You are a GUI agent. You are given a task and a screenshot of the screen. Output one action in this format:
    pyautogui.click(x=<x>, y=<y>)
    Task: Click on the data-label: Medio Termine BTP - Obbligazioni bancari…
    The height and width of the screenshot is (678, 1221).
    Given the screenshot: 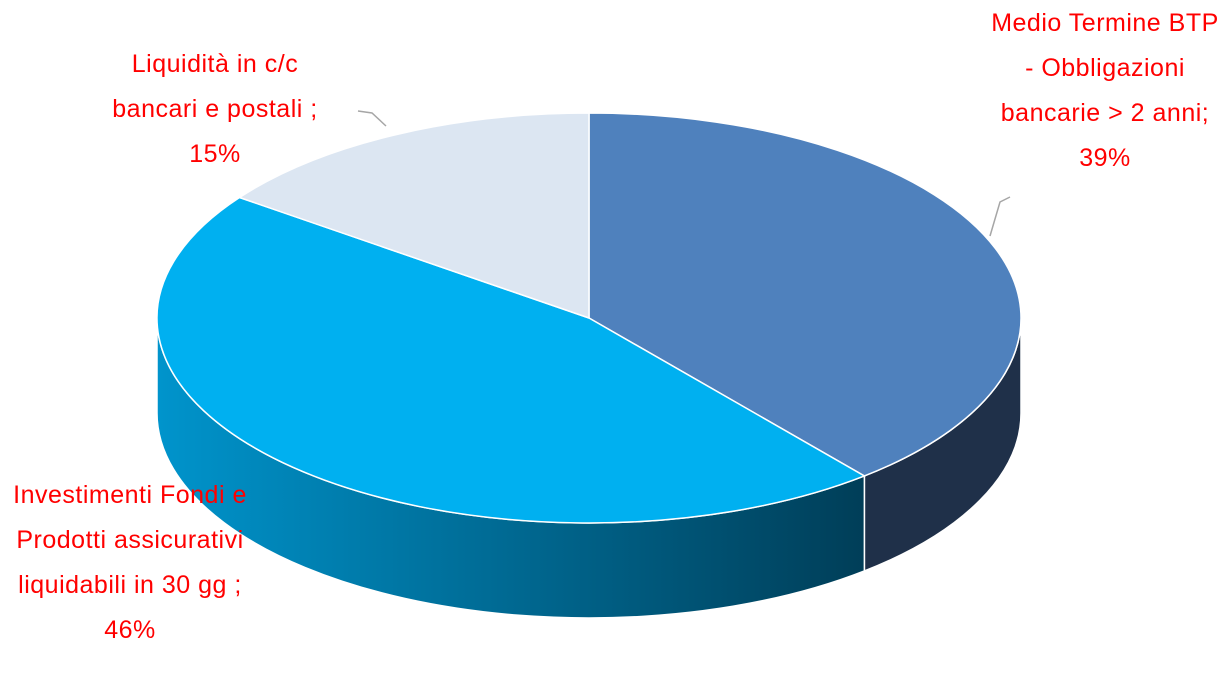 What is the action you would take?
    pyautogui.click(x=1103, y=91)
    